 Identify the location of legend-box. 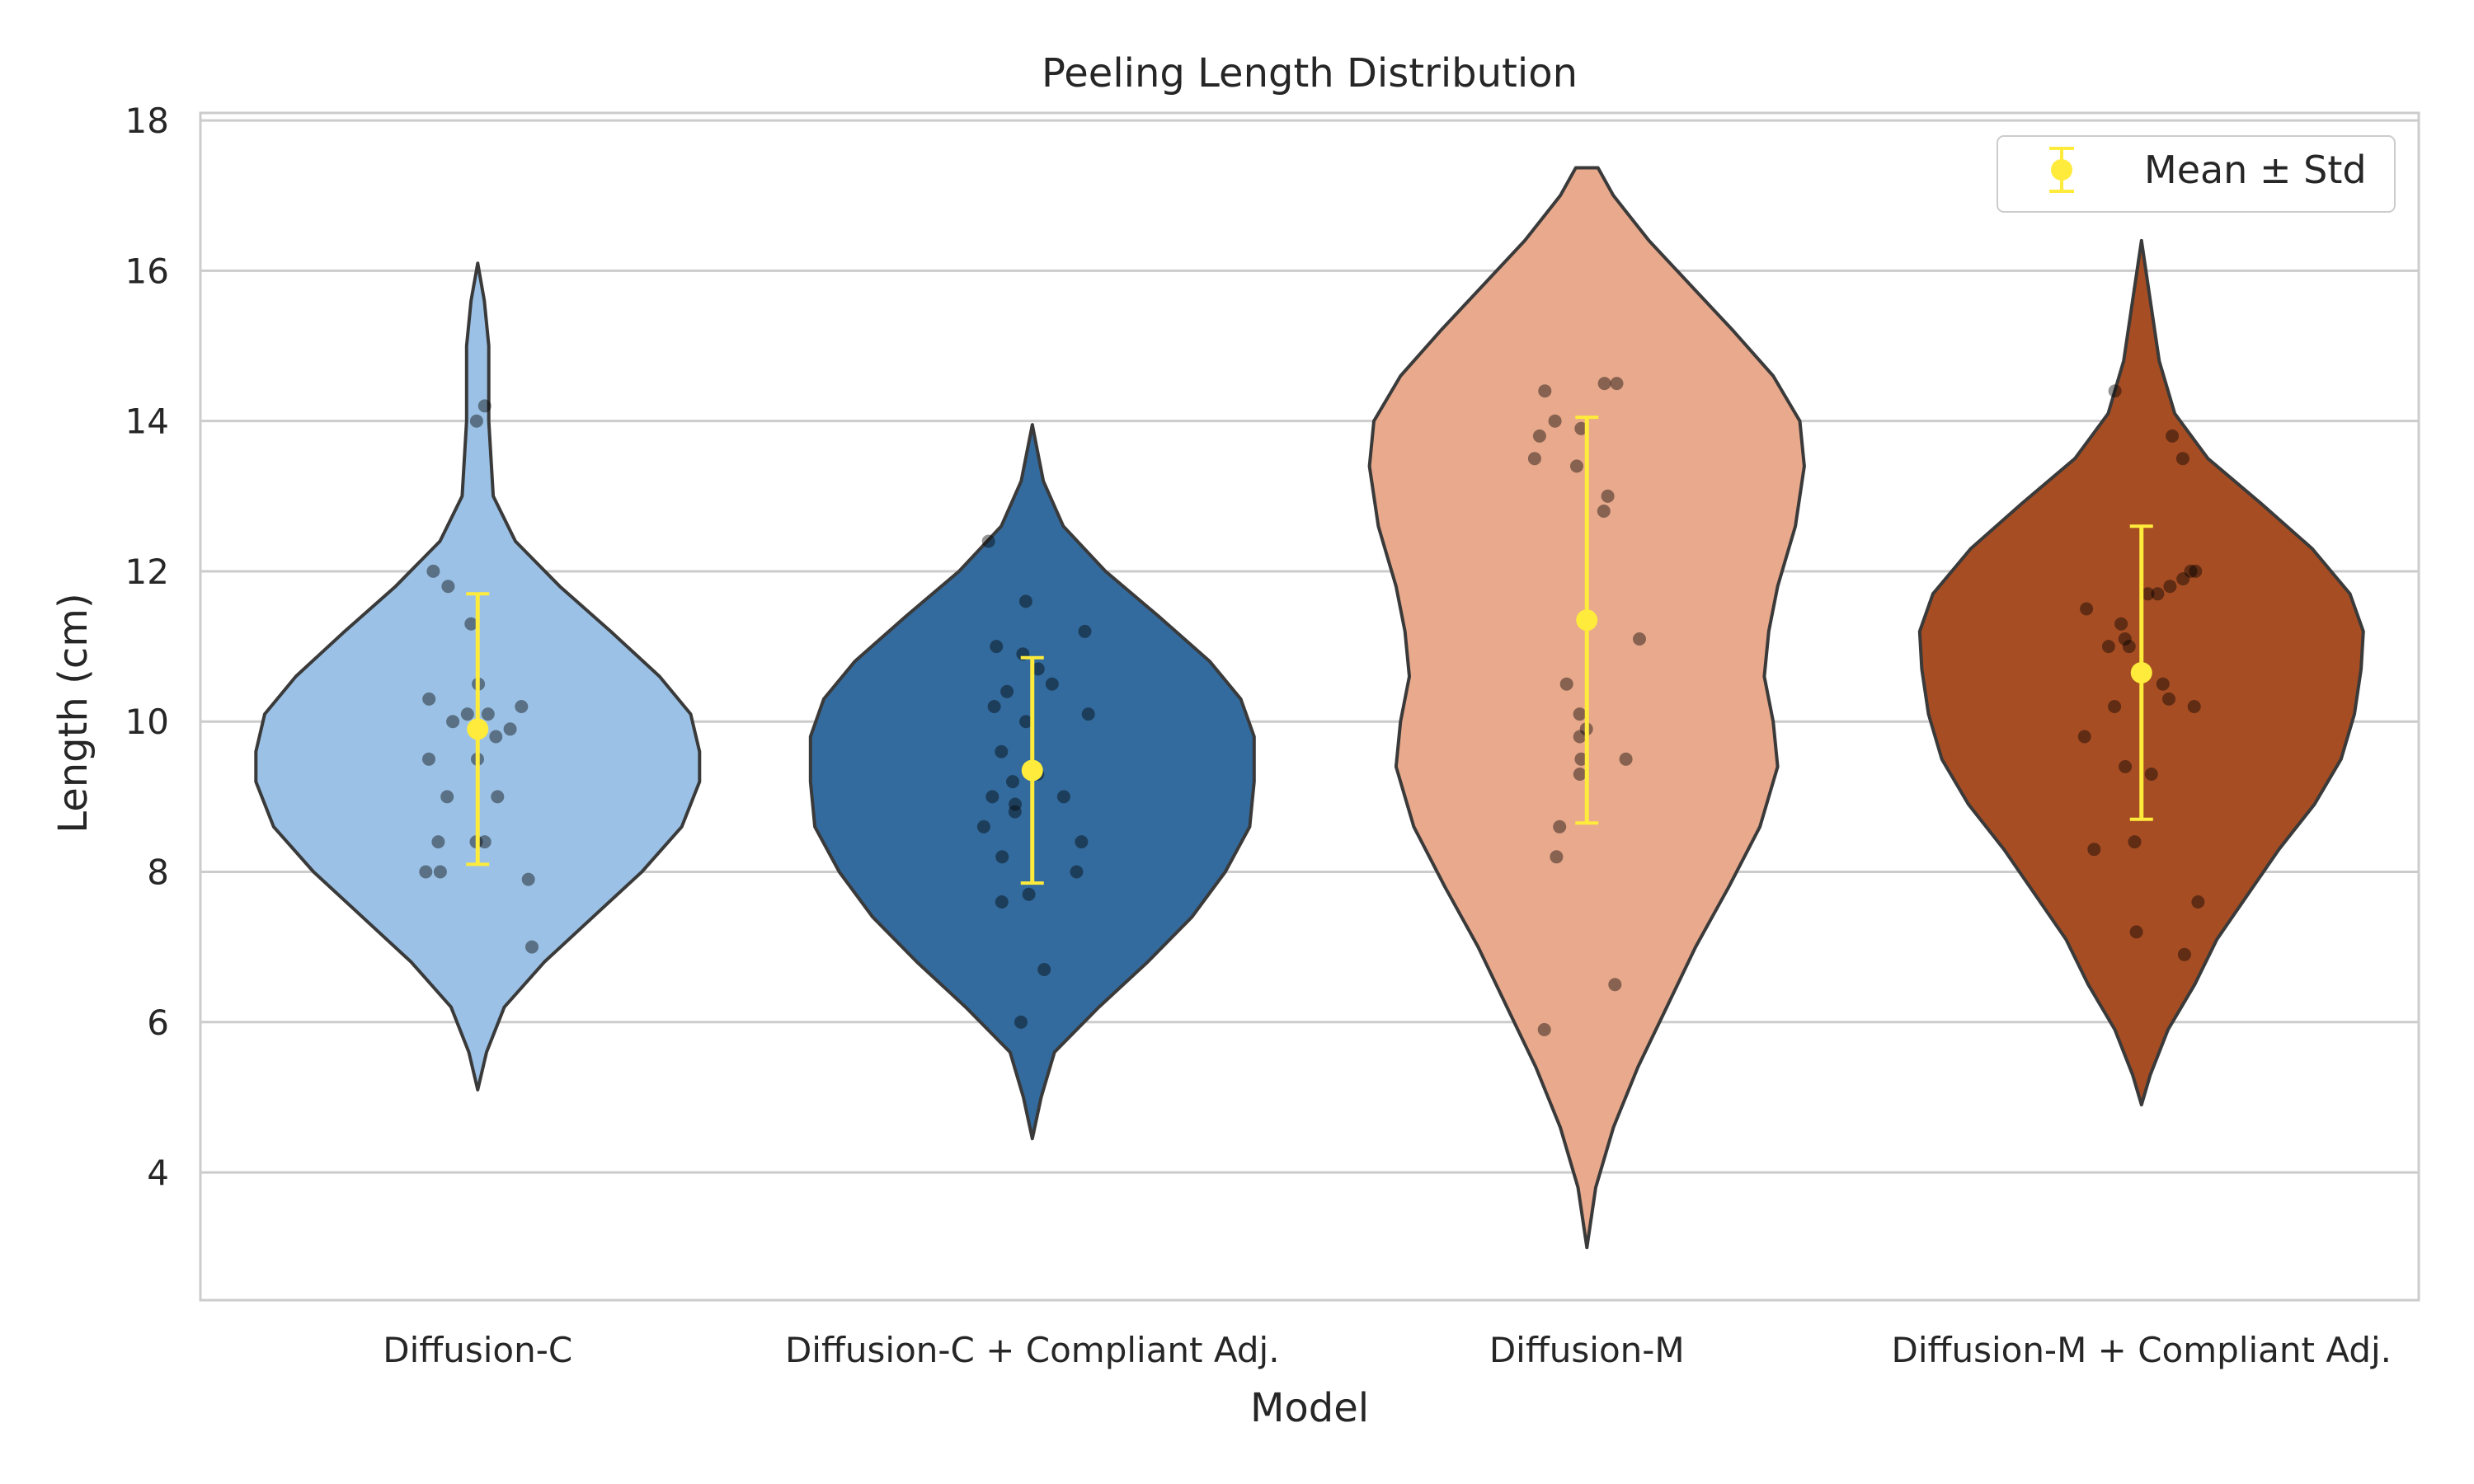
(2196, 174).